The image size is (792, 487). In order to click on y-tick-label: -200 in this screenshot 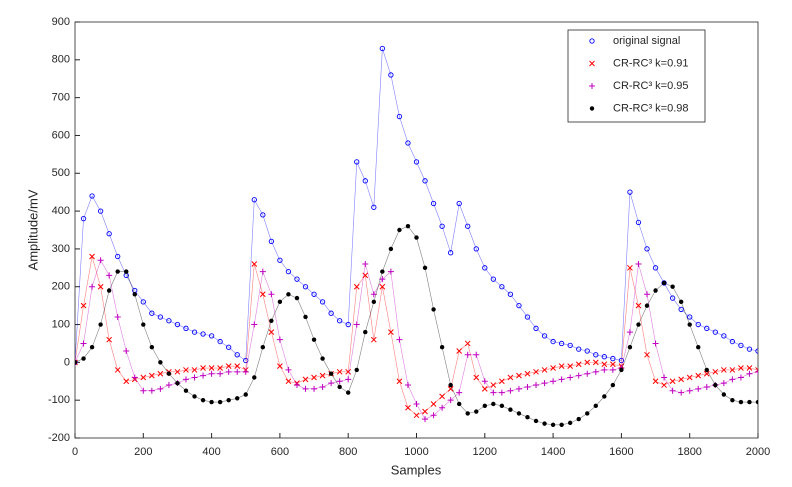, I will do `click(59, 438)`.